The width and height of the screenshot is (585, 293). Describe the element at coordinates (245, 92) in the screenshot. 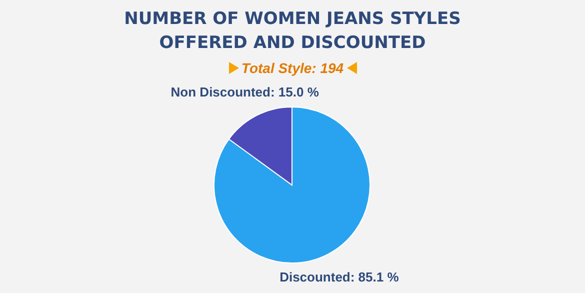

I see `slice-label: Non Discounted: 15.0 %` at that location.